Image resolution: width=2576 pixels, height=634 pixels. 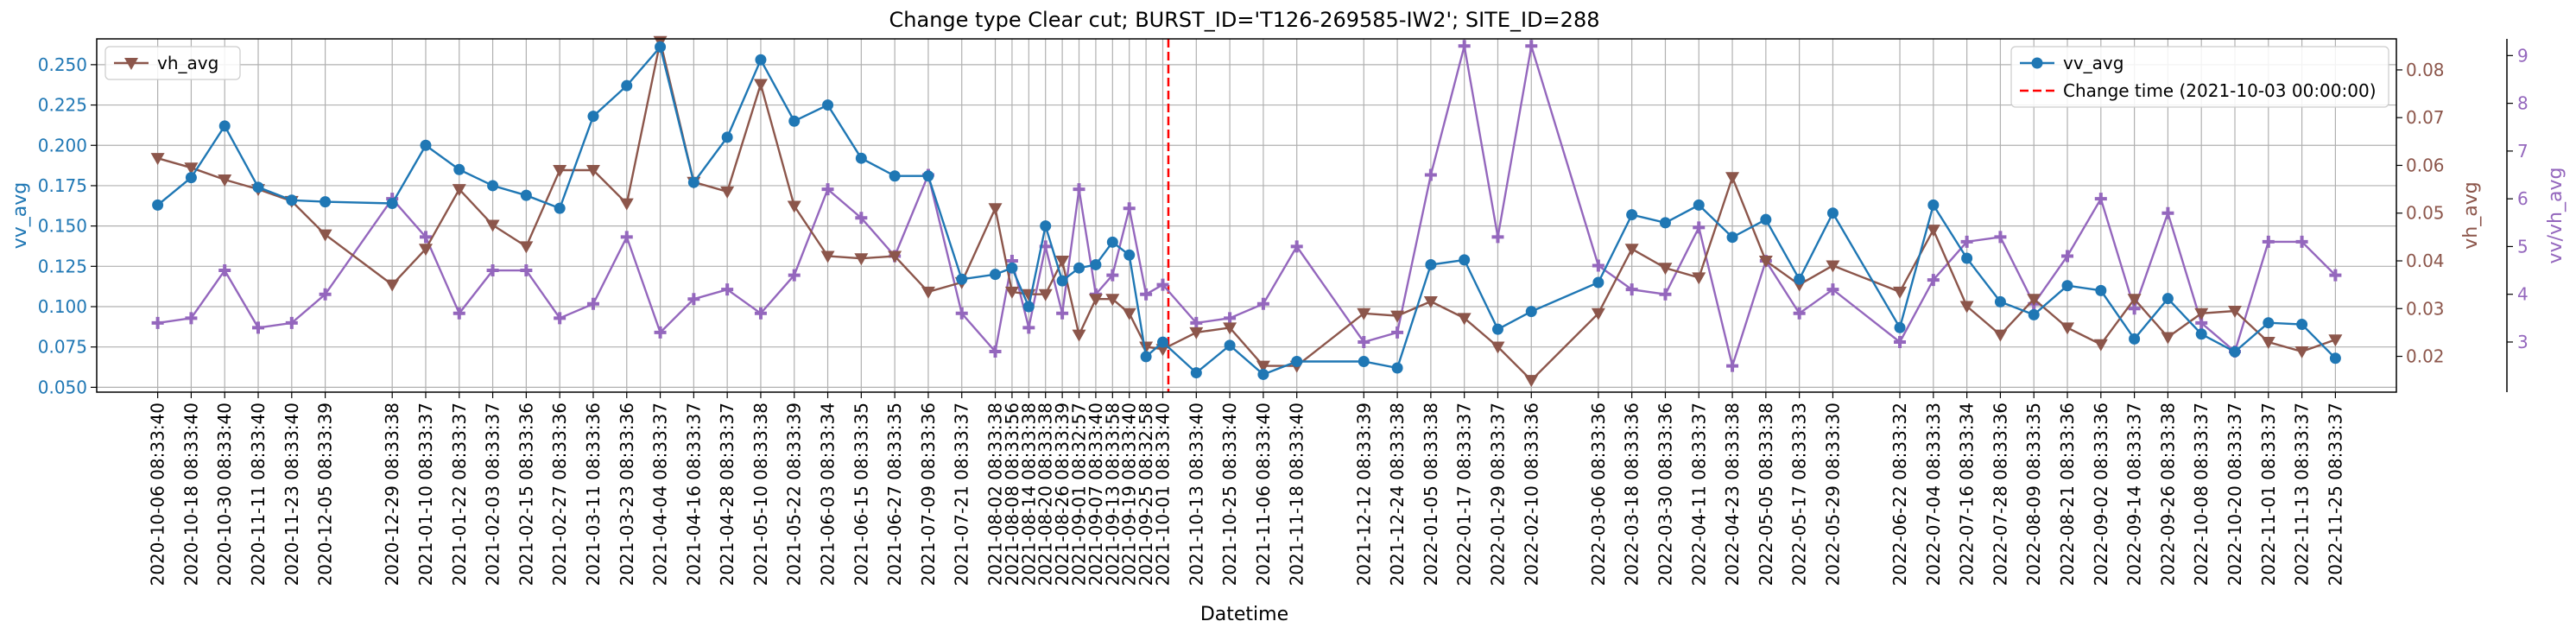 What do you see at coordinates (258, 494) in the screenshot?
I see `x-tick-label: 2020-11-11 08:33:40` at bounding box center [258, 494].